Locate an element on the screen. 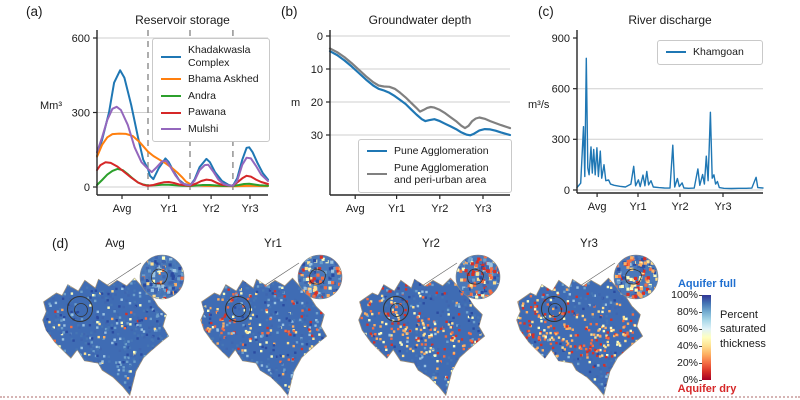 The image size is (800, 400). legend-entry: Pawana is located at coordinates (211, 112).